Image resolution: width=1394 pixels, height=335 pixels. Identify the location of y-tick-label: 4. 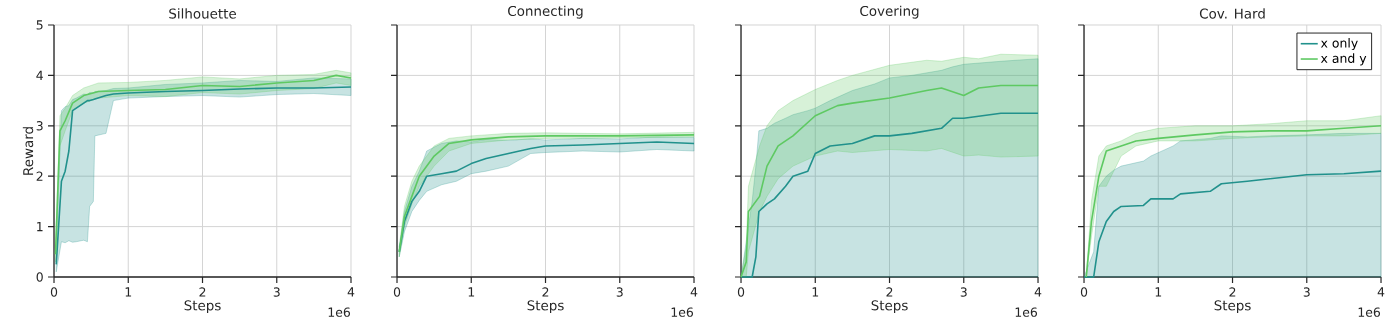
(39, 75).